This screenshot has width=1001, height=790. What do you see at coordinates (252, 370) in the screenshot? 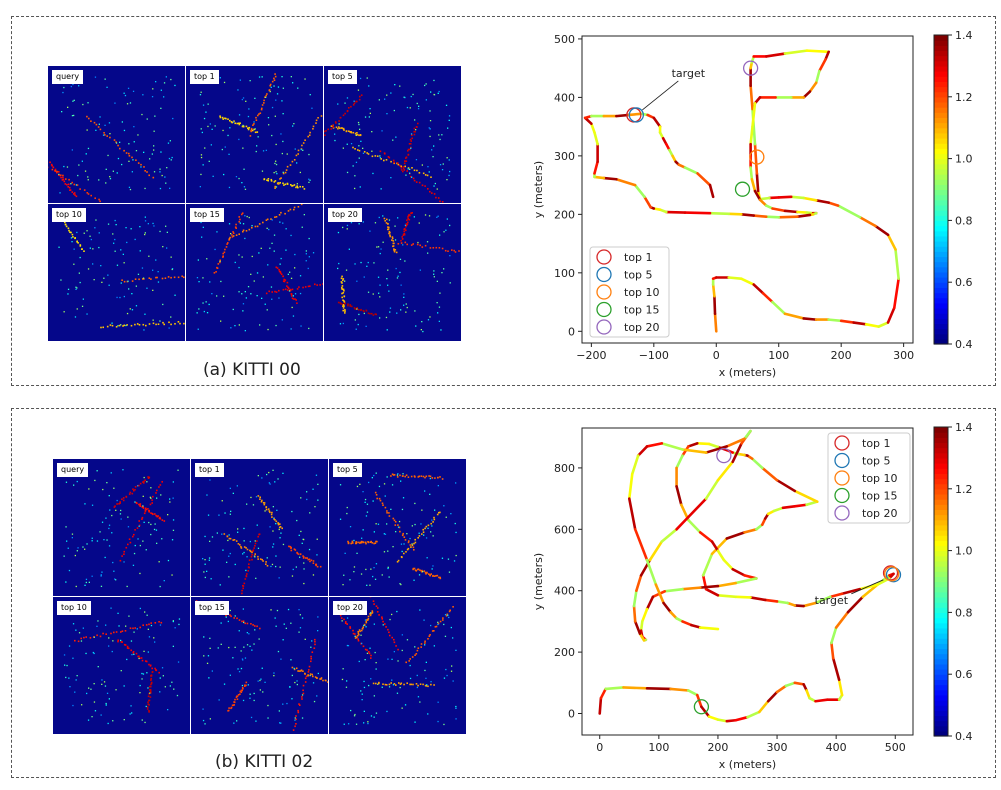
I see `caption-kitti-00: (a) KITTI 00` at bounding box center [252, 370].